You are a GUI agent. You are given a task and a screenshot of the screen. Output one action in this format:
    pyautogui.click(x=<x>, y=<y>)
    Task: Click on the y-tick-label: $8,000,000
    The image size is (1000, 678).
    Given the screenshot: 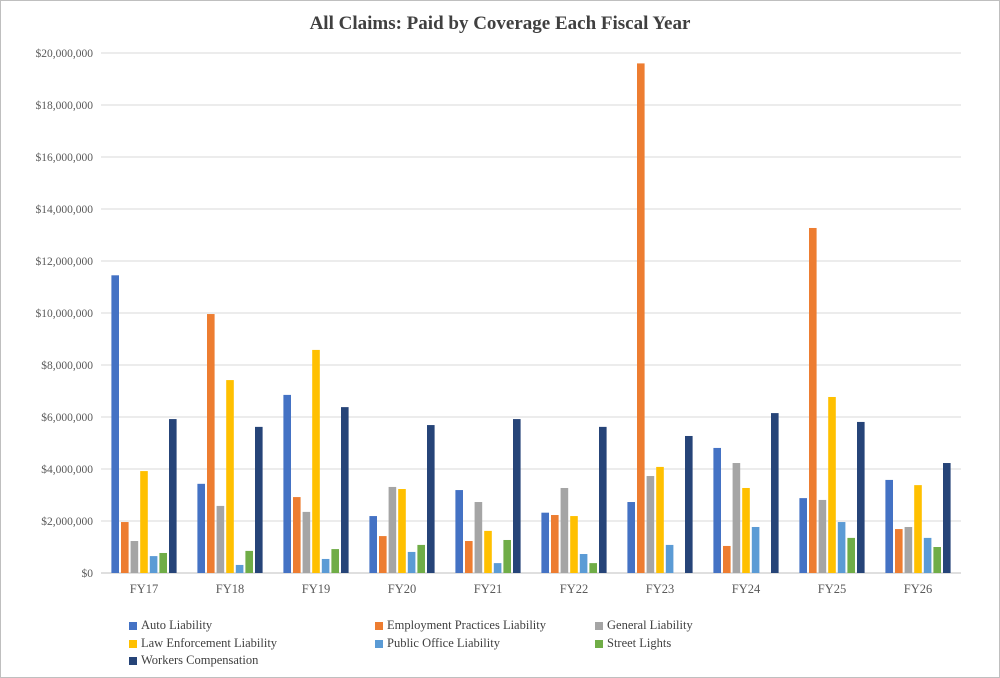 What is the action you would take?
    pyautogui.click(x=67, y=365)
    